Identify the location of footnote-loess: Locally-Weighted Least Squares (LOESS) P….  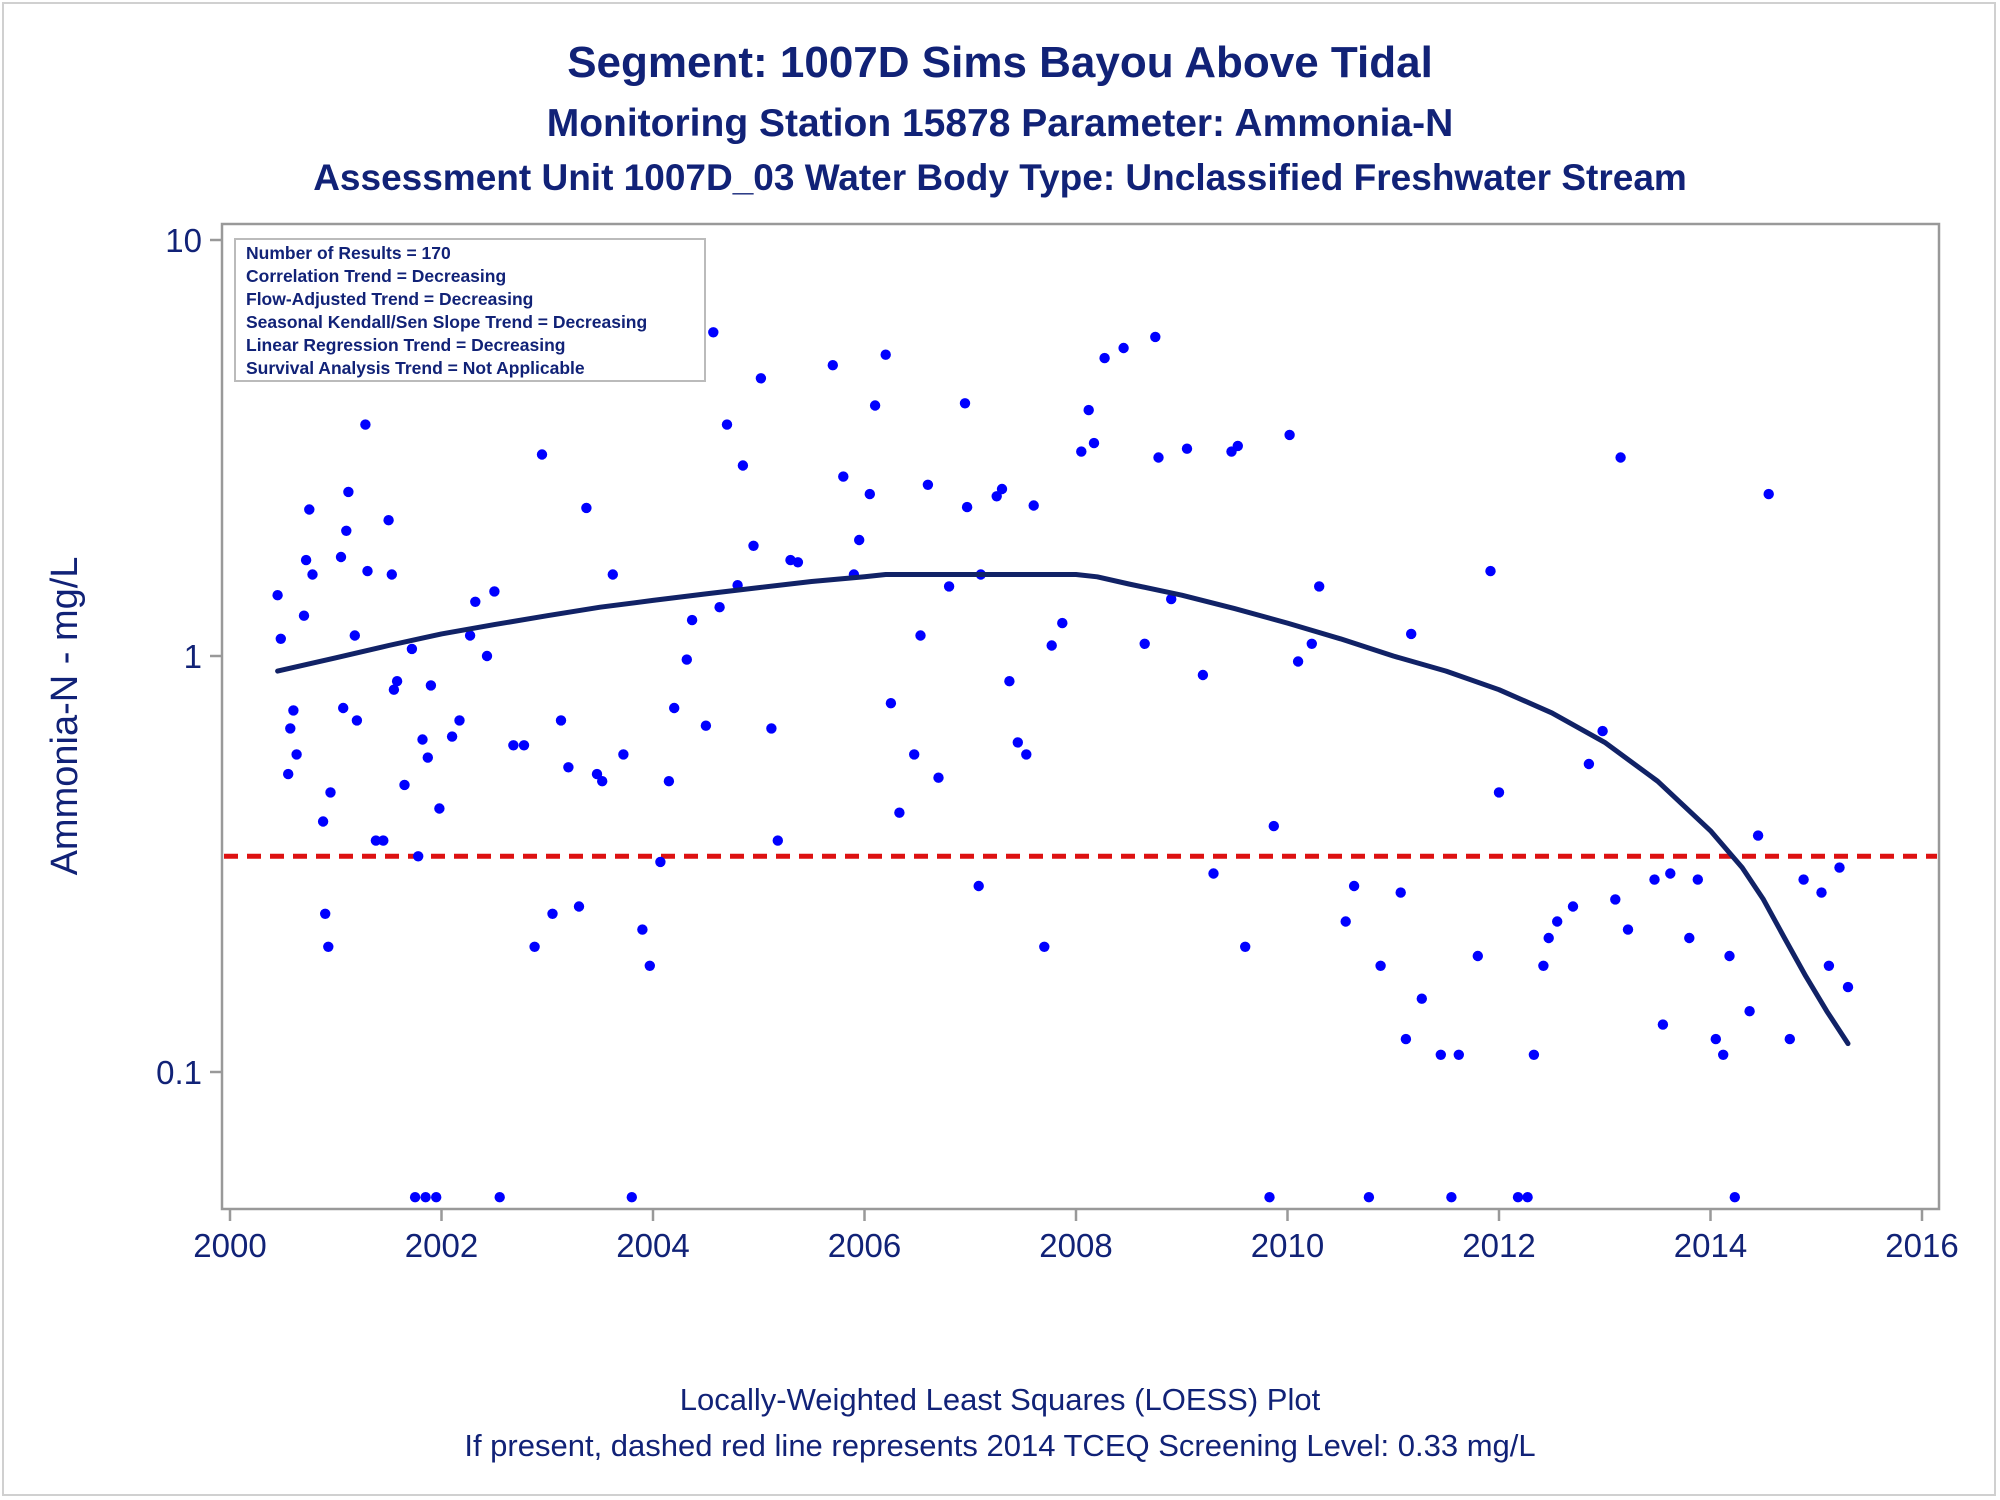
(1000, 1399).